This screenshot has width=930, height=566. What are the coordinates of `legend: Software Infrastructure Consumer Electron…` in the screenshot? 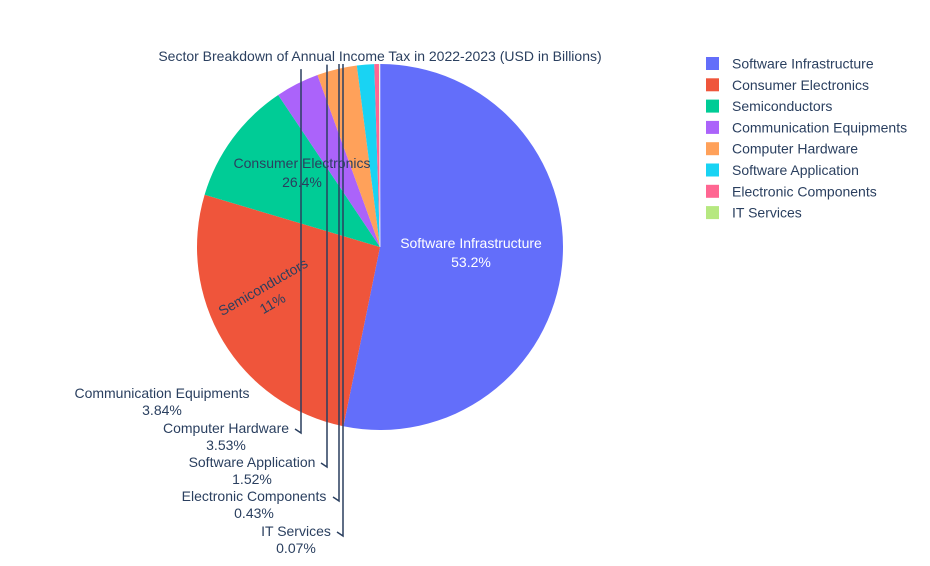 It's located at (806, 138).